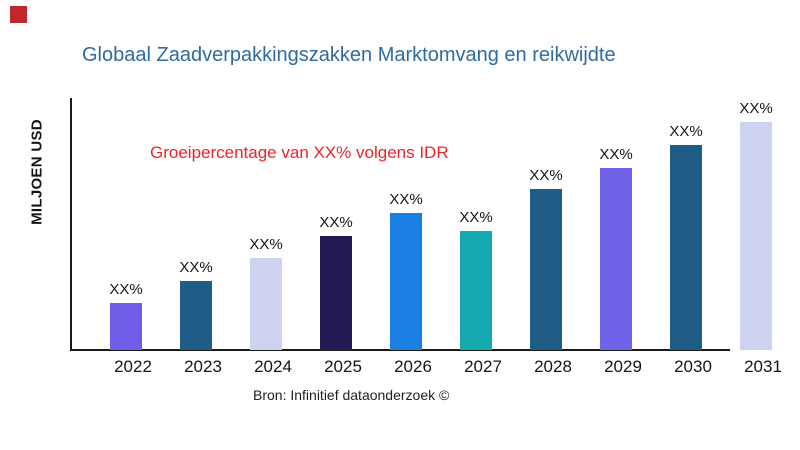  Describe the element at coordinates (553, 366) in the screenshot. I see `x-tick-label-2028: 2028` at that location.